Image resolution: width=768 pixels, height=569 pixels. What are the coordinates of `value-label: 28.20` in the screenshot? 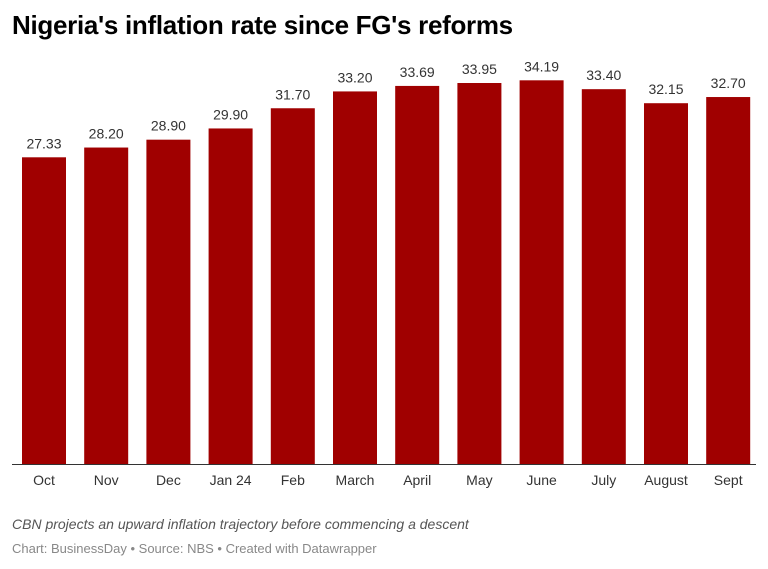 It's located at (106, 134).